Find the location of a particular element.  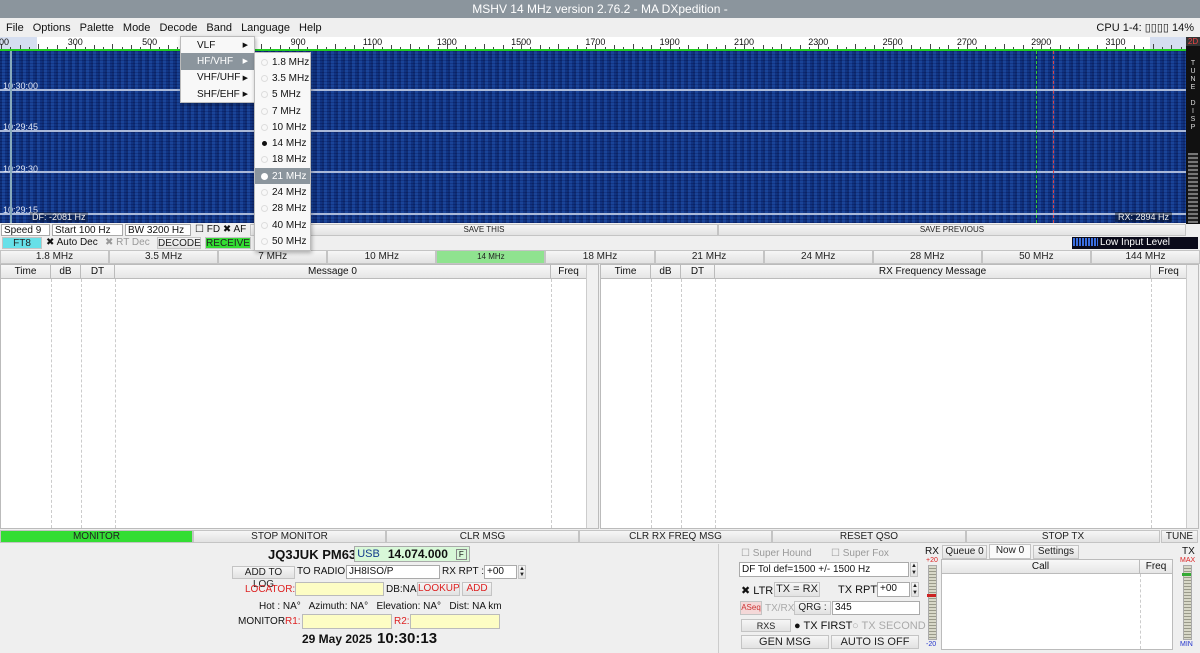

tx-equals-rx-button: TX = RX is located at coordinates (797, 589).